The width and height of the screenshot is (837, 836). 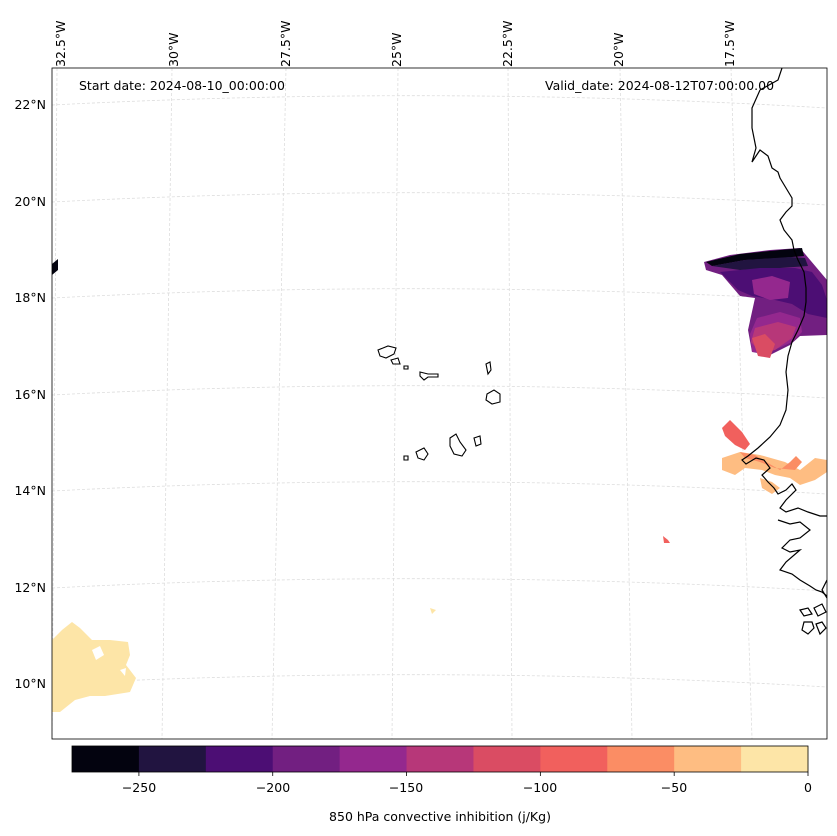 I want to click on contour-senegal-b, so click(x=774, y=468).